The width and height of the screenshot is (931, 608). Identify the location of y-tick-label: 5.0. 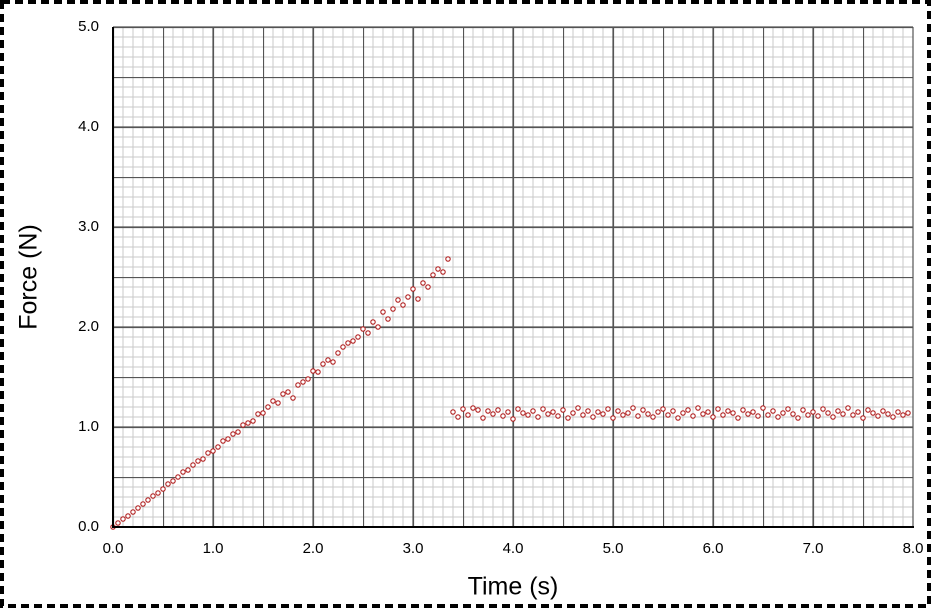
(88, 26).